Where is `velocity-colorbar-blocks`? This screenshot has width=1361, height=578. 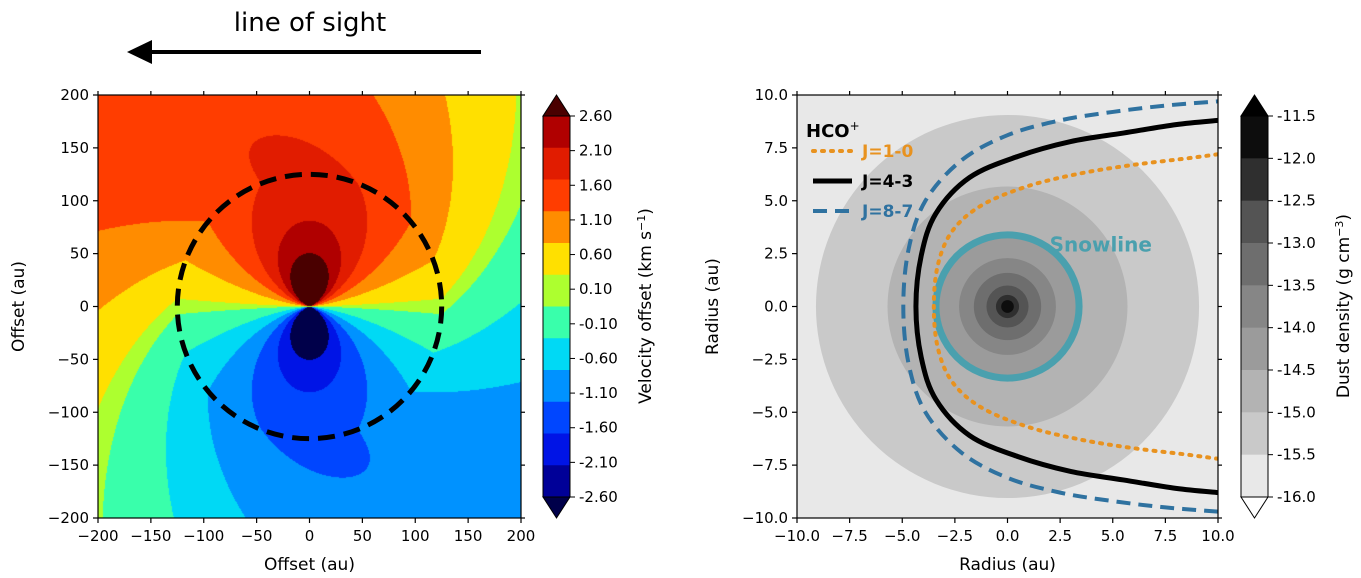 velocity-colorbar-blocks is located at coordinates (556, 306).